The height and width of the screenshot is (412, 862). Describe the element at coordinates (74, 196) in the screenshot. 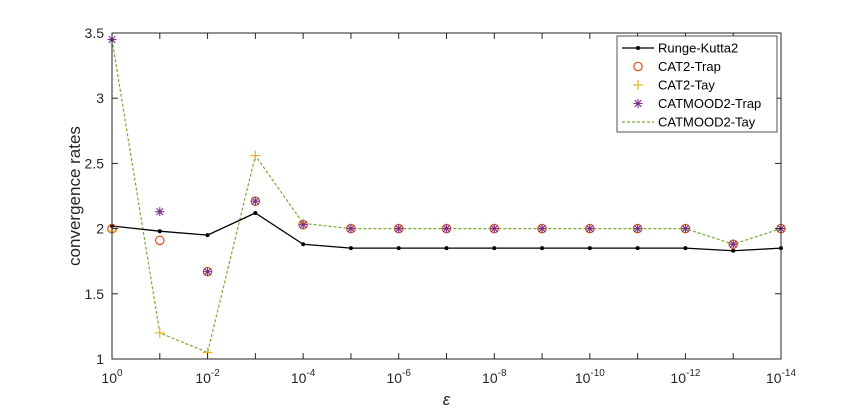

I see `y-axis-title: convergence rates` at that location.